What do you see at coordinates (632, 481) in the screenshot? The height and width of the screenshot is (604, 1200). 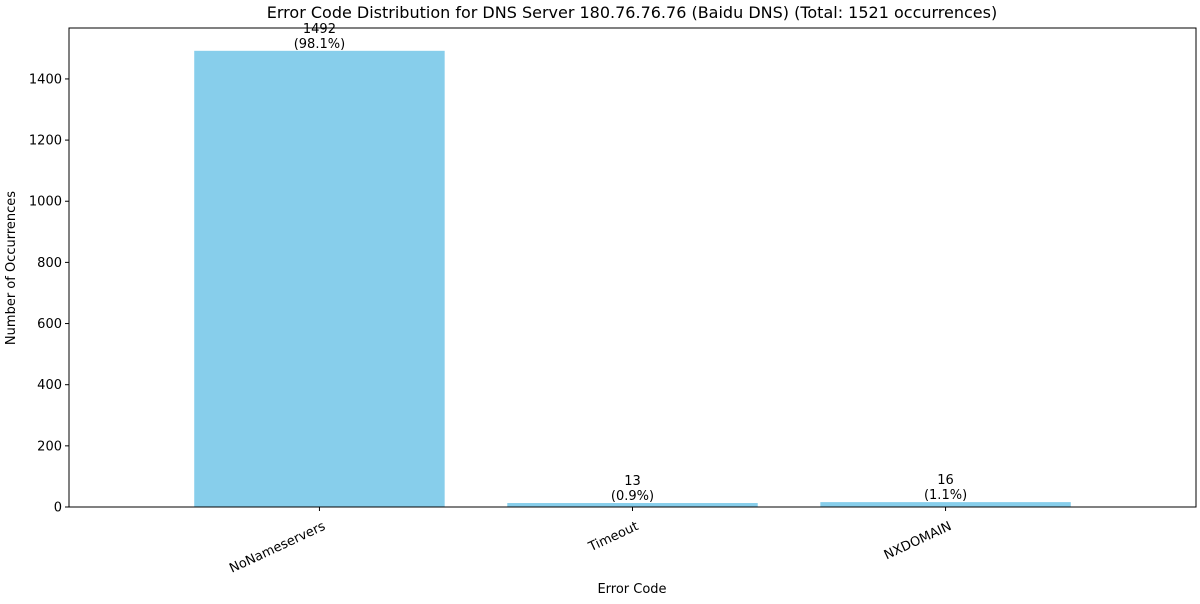 I see `bar-value-label: 13` at bounding box center [632, 481].